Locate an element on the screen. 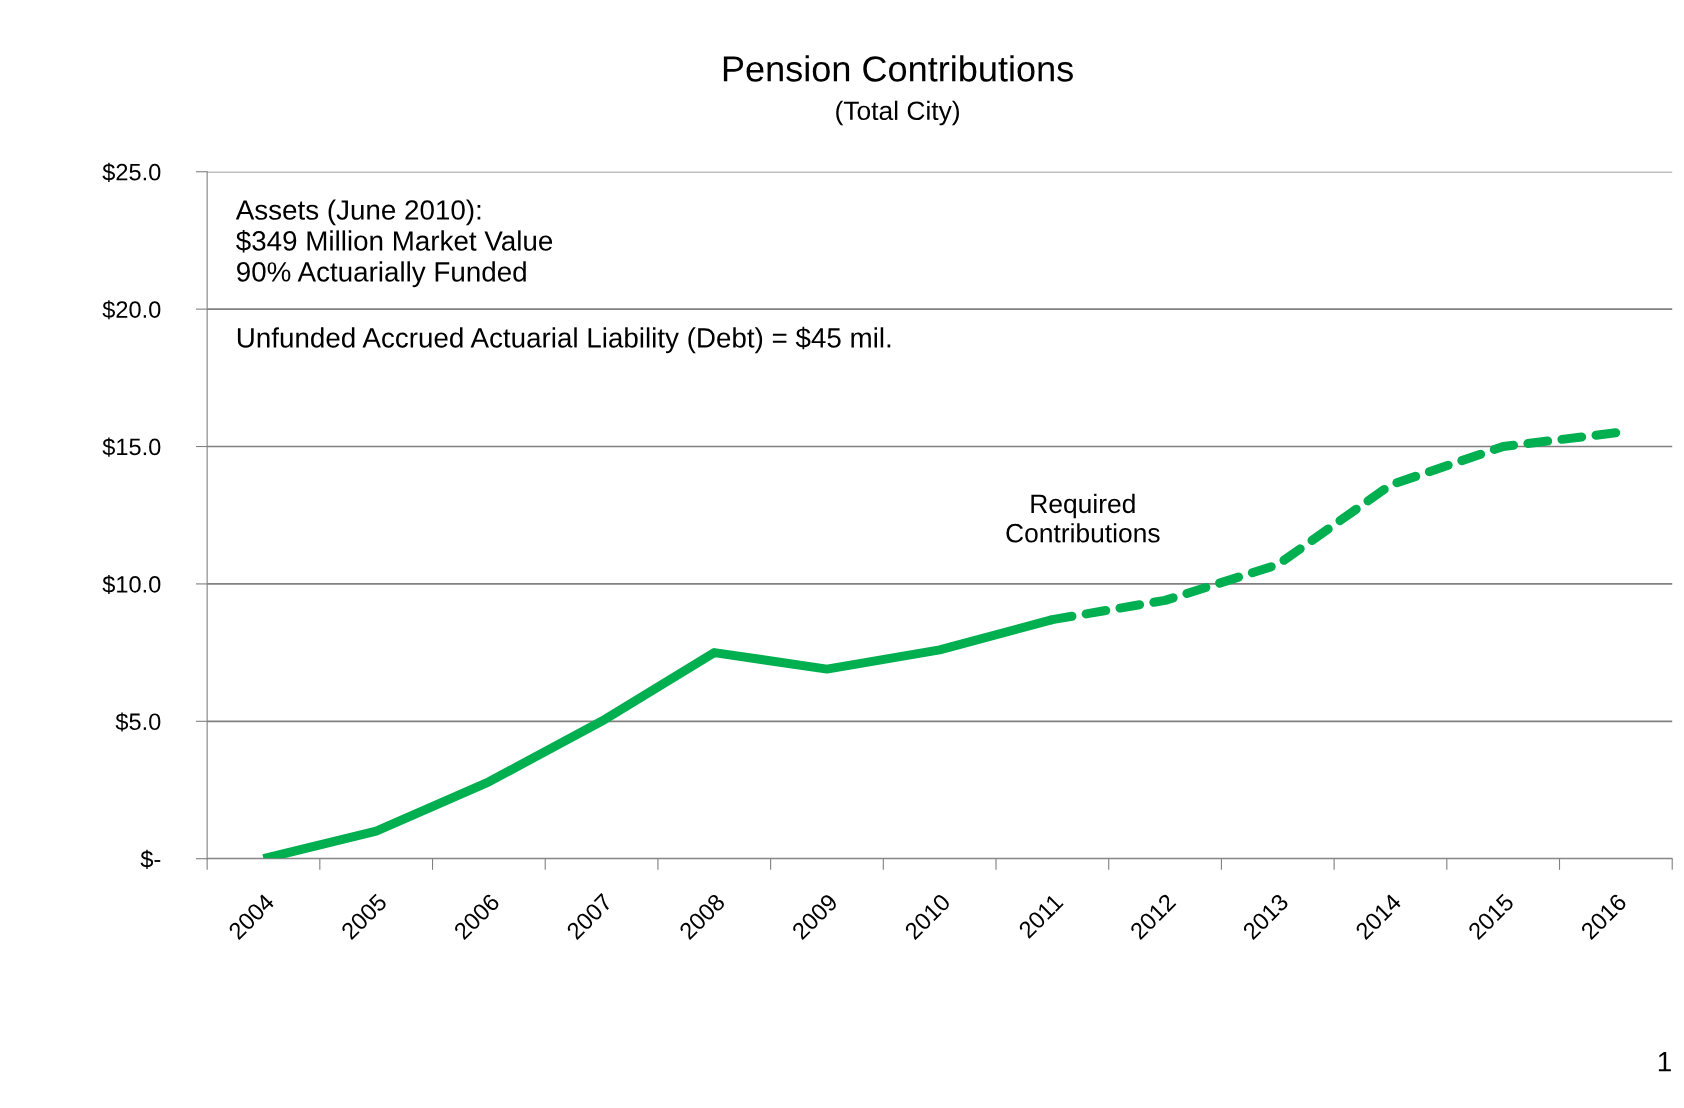  y-tick-label: $25.0 is located at coordinates (131, 172).